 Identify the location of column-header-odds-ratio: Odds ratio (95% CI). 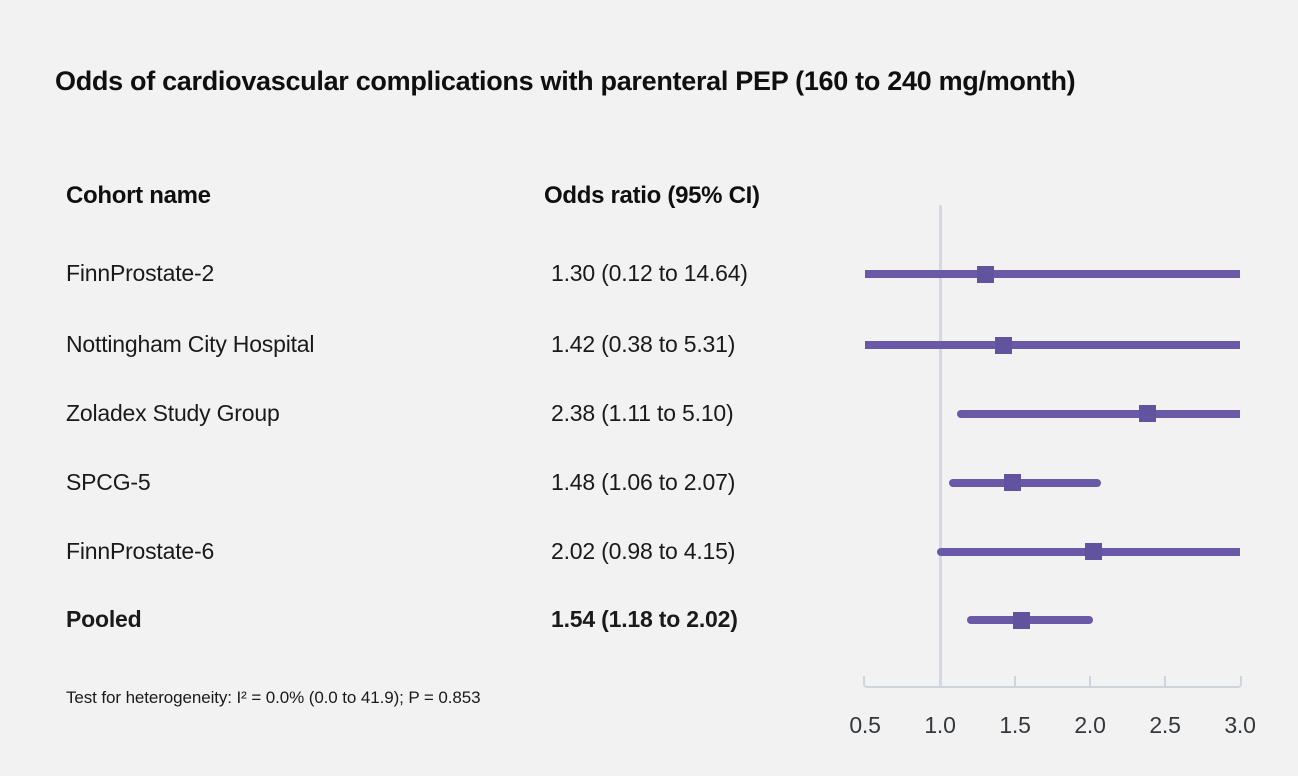
(652, 195).